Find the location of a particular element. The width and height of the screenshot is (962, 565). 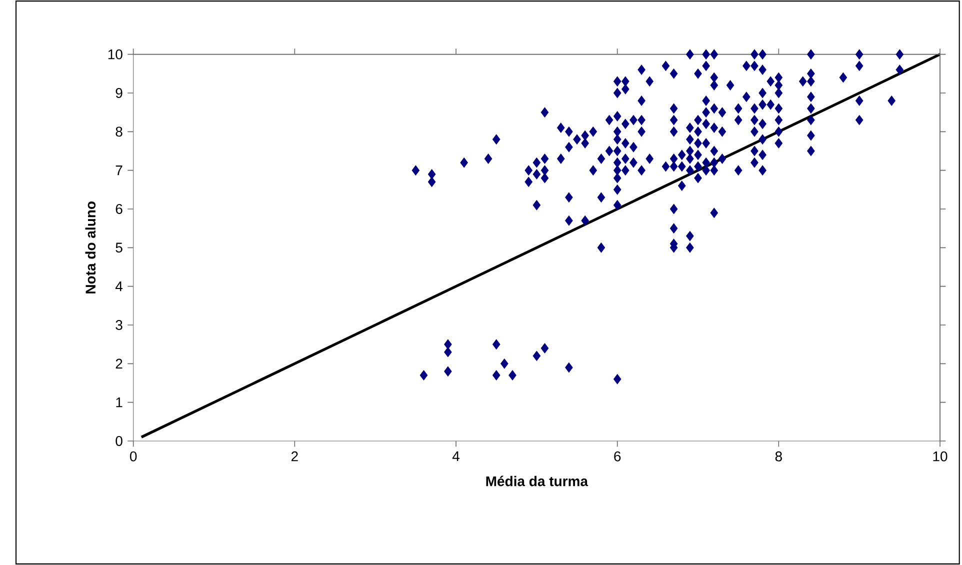

y-tick-label: 3 is located at coordinates (119, 325).